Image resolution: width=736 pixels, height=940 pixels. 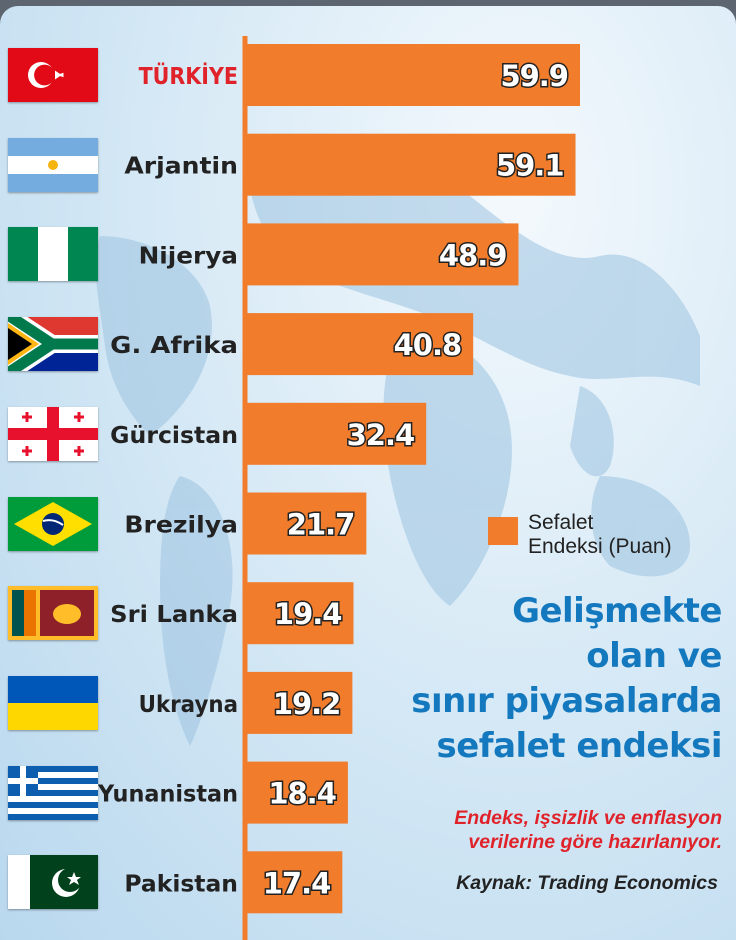 What do you see at coordinates (473, 255) in the screenshot?
I see `bar-value-label: 48.9` at bounding box center [473, 255].